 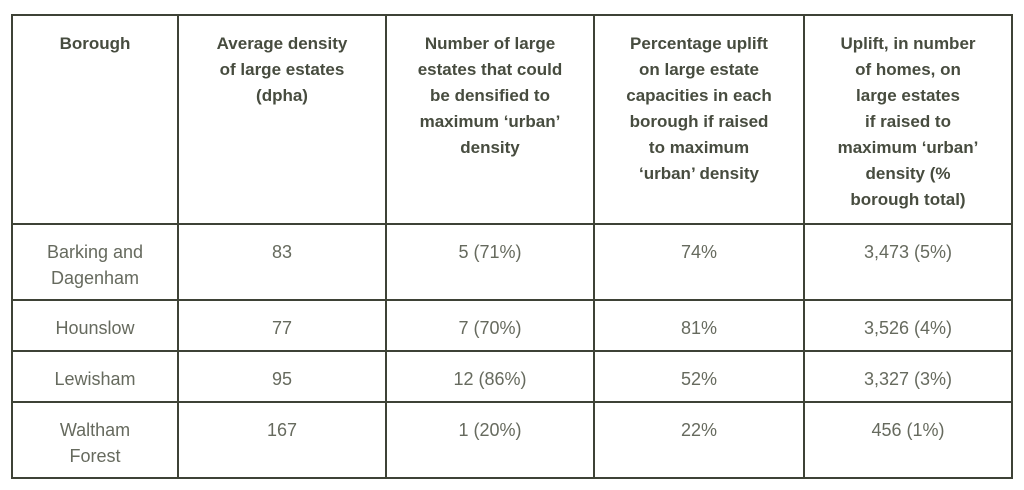 What do you see at coordinates (699, 376) in the screenshot?
I see `cell-percentage-uplift: 52%` at bounding box center [699, 376].